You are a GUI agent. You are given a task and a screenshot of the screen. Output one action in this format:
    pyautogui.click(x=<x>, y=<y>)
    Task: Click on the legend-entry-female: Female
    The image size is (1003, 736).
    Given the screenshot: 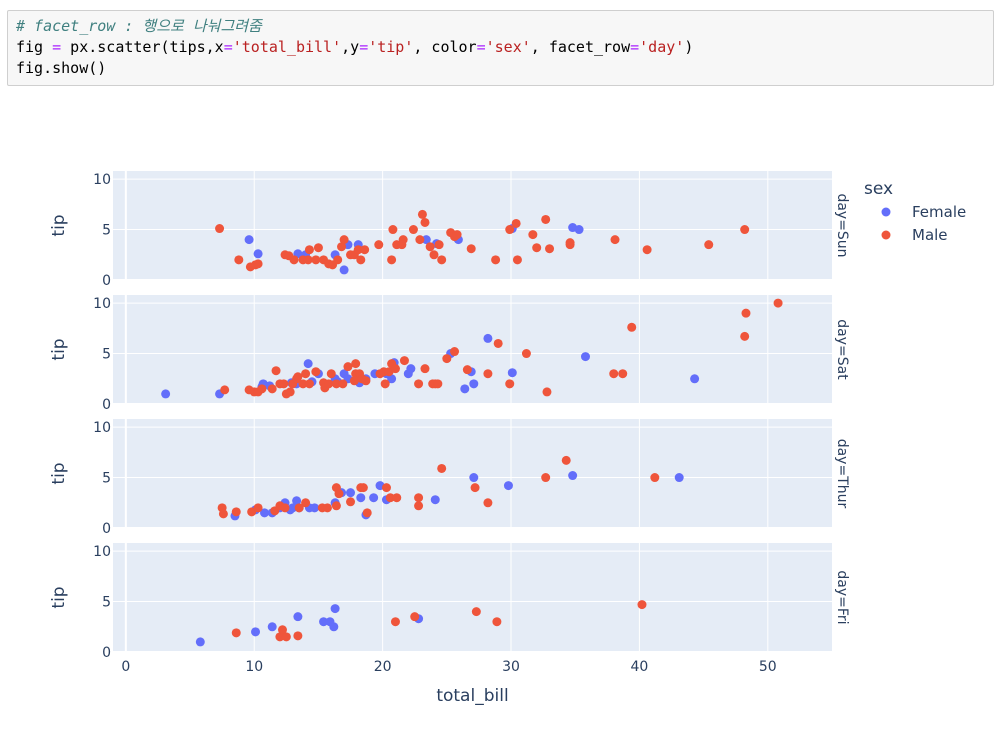 What is the action you would take?
    pyautogui.click(x=939, y=212)
    